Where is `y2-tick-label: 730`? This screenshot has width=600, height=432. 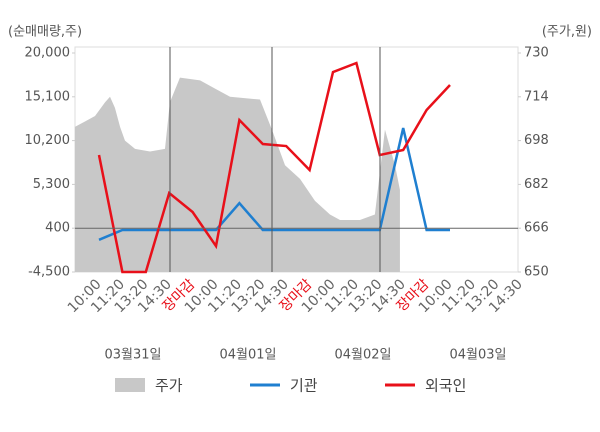 y2-tick-label: 730 is located at coordinates (536, 53).